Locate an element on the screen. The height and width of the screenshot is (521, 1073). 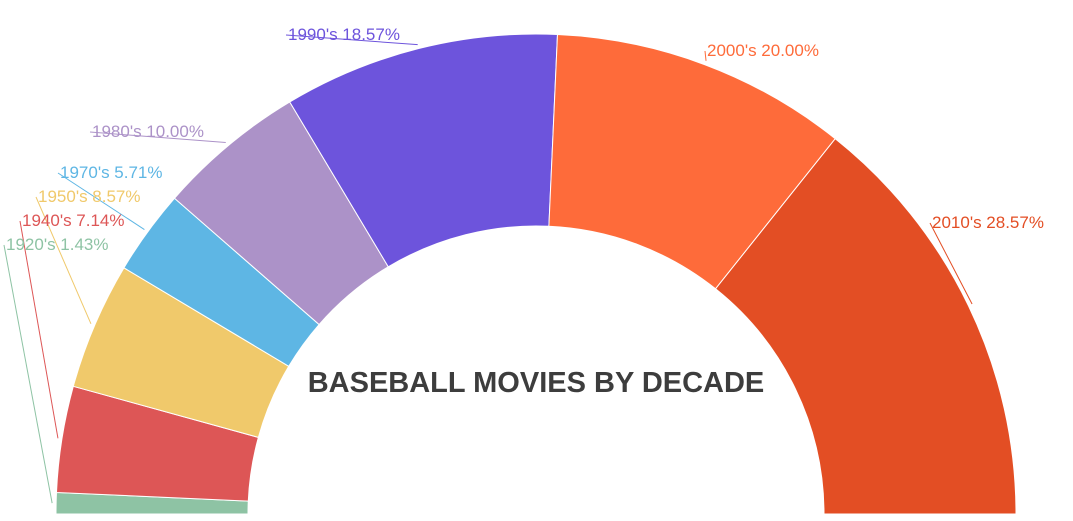
slice-label-2010s: 2010's 28.57% is located at coordinates (988, 222).